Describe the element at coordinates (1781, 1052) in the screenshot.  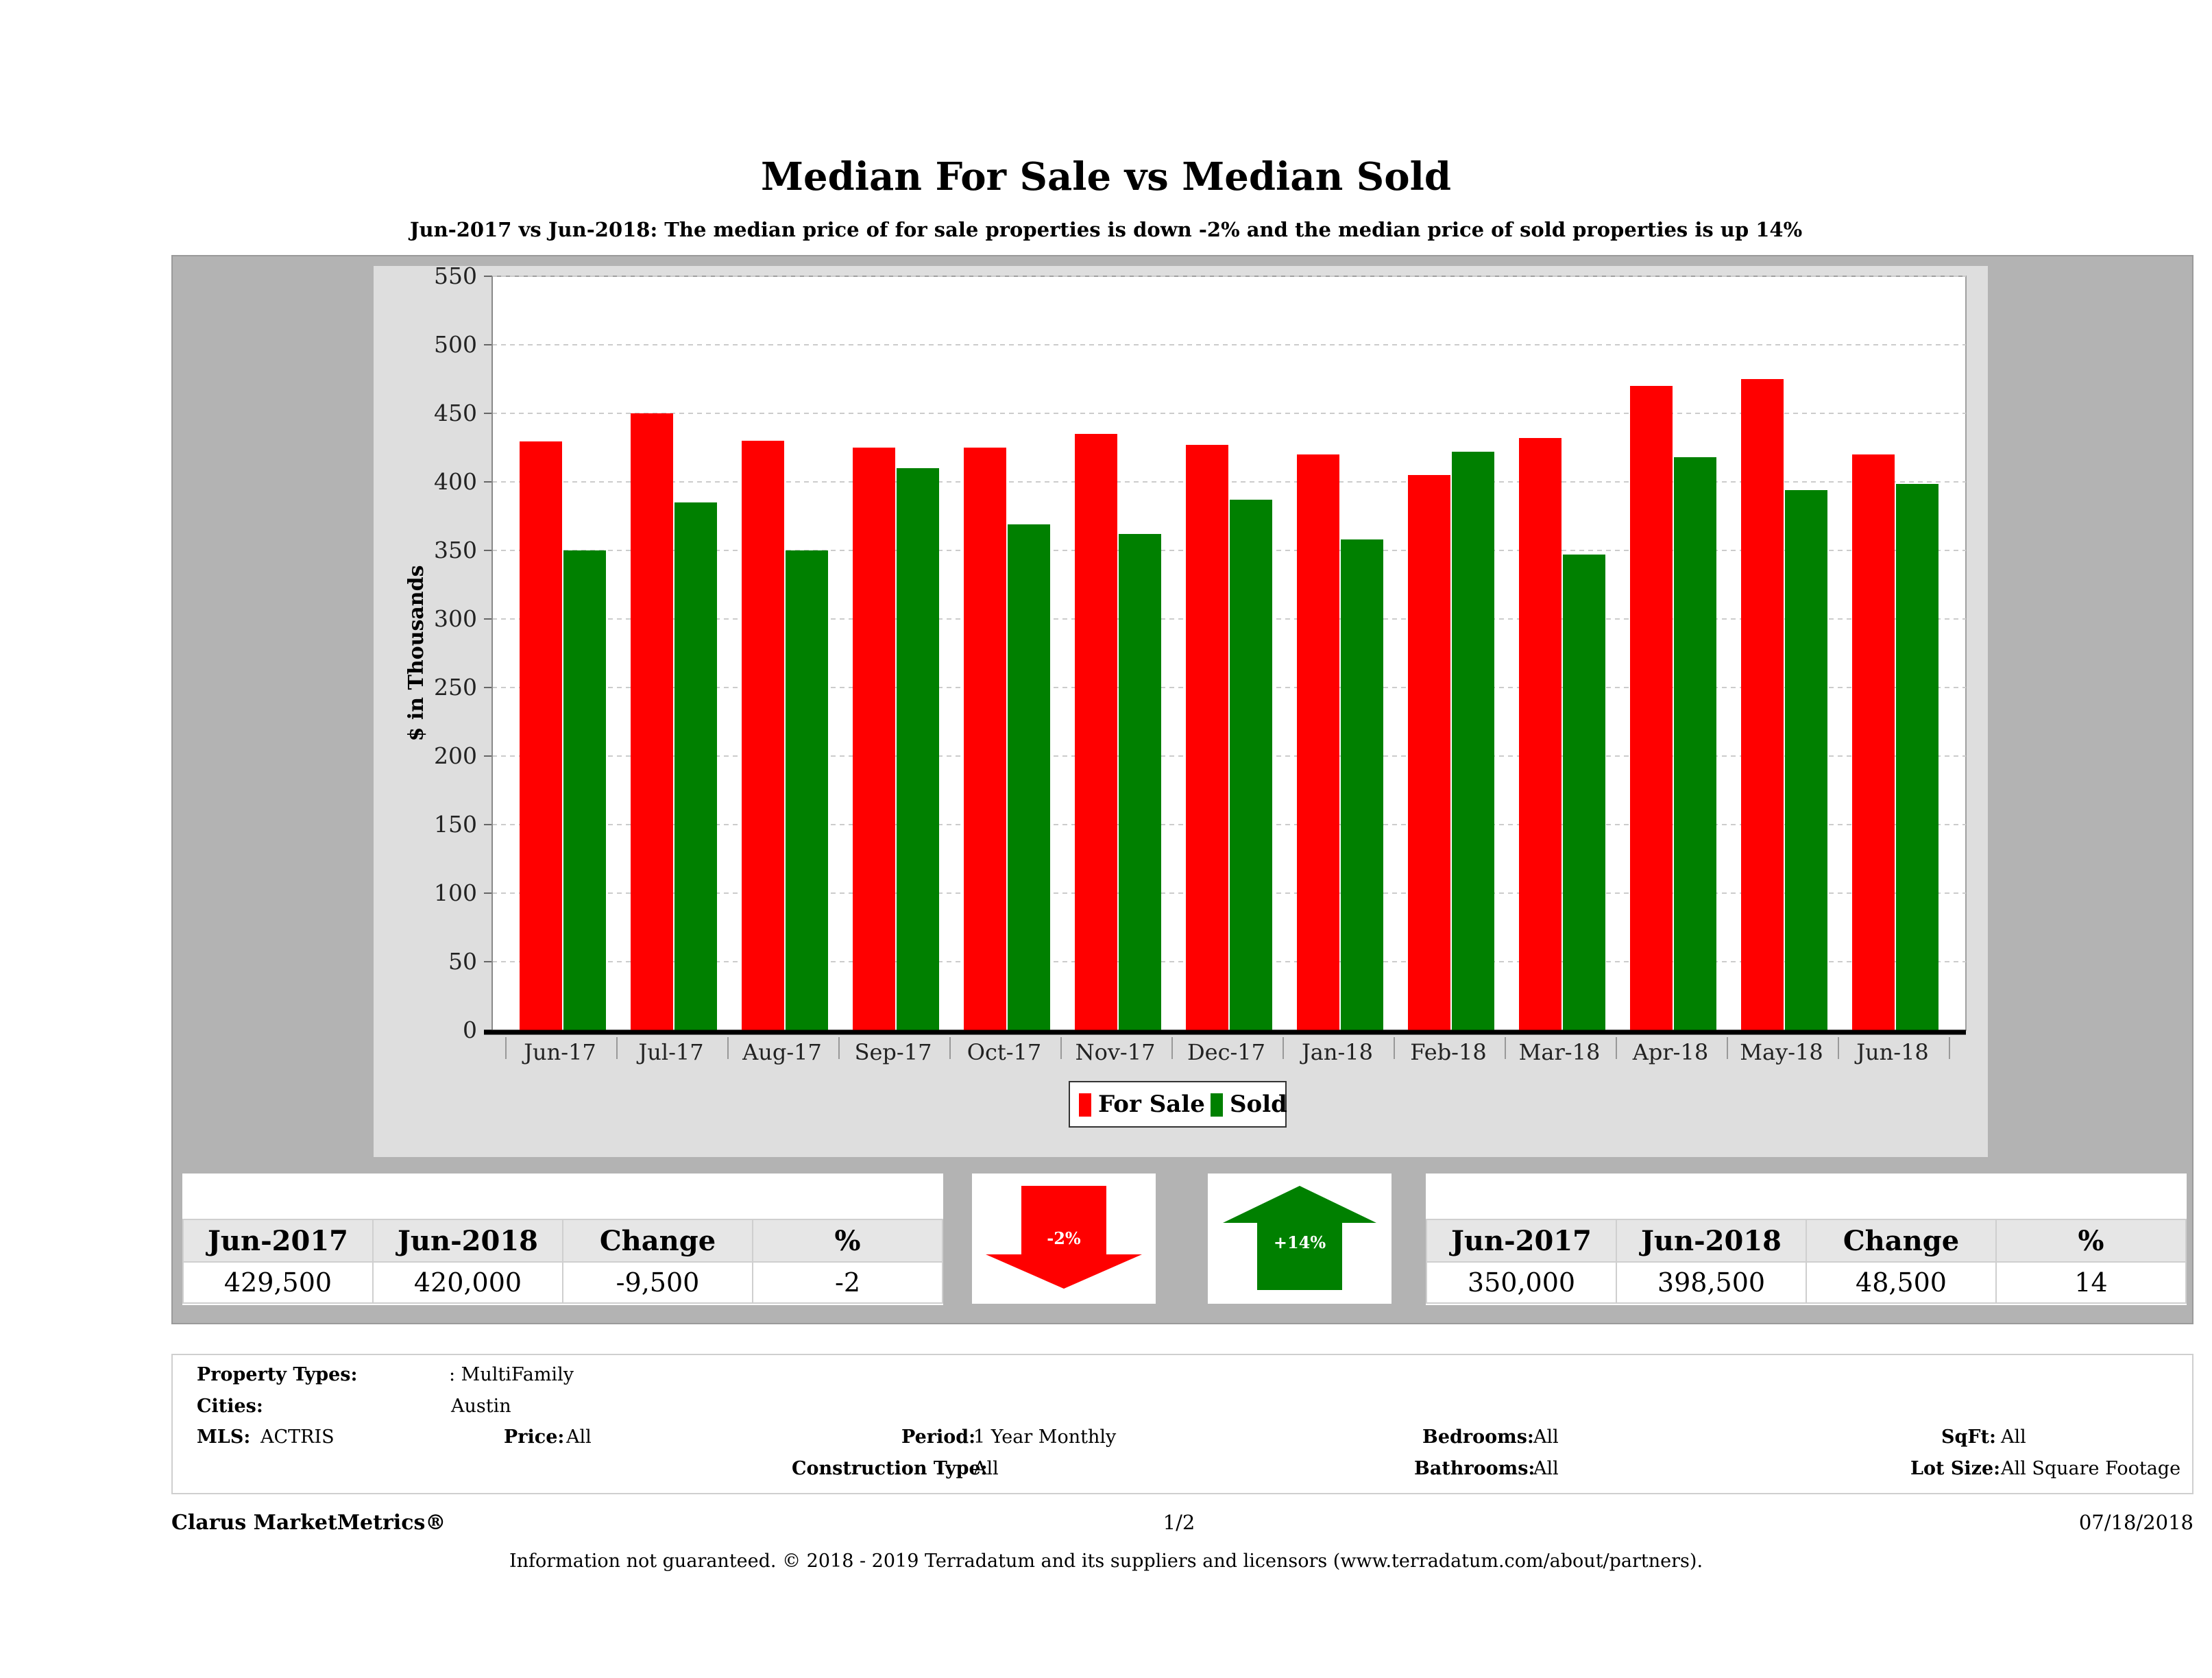
I see `x-tick-label: May-18` at that location.